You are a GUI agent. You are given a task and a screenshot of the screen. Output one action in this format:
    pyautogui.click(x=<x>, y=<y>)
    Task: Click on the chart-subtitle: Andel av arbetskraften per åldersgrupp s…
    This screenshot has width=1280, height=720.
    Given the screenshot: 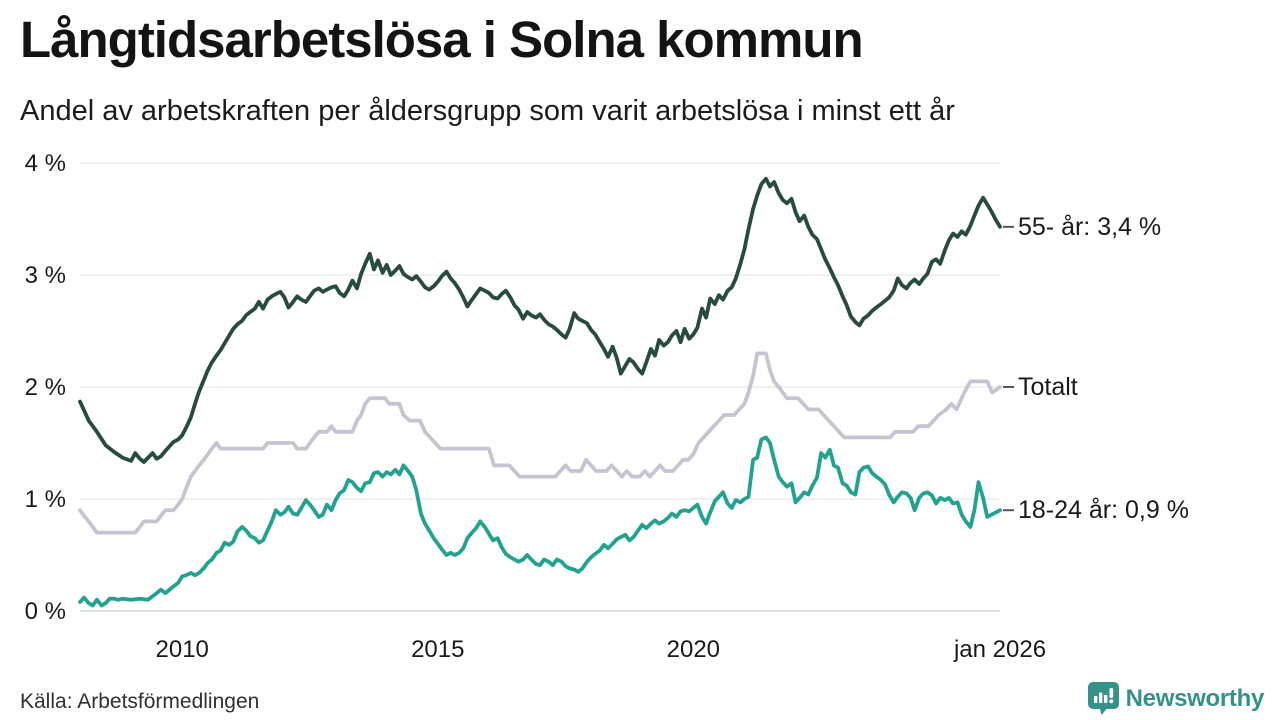 What is the action you would take?
    pyautogui.click(x=487, y=111)
    